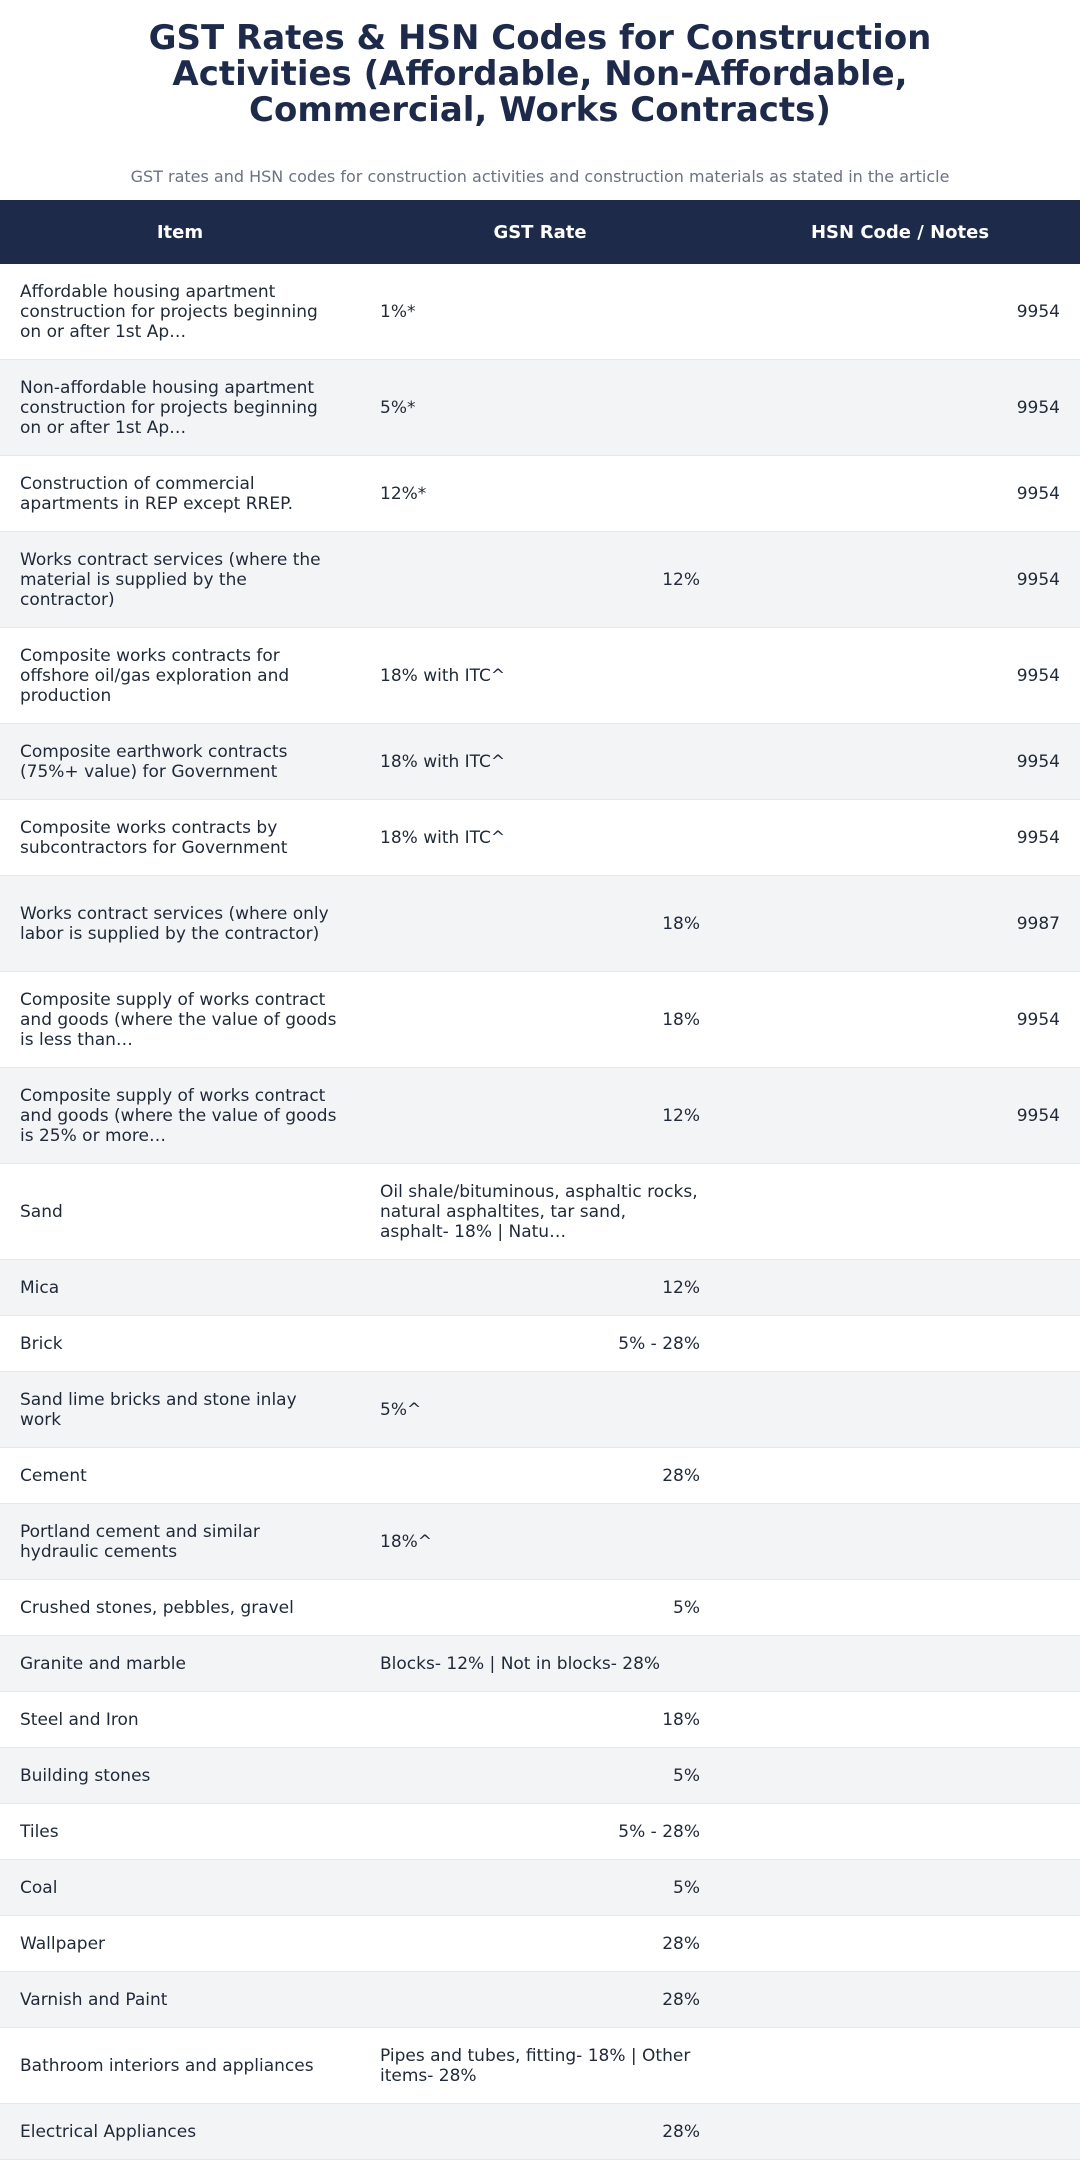  What do you see at coordinates (406, 1541) in the screenshot?
I see `cell-gst-rate-text: 18%^` at bounding box center [406, 1541].